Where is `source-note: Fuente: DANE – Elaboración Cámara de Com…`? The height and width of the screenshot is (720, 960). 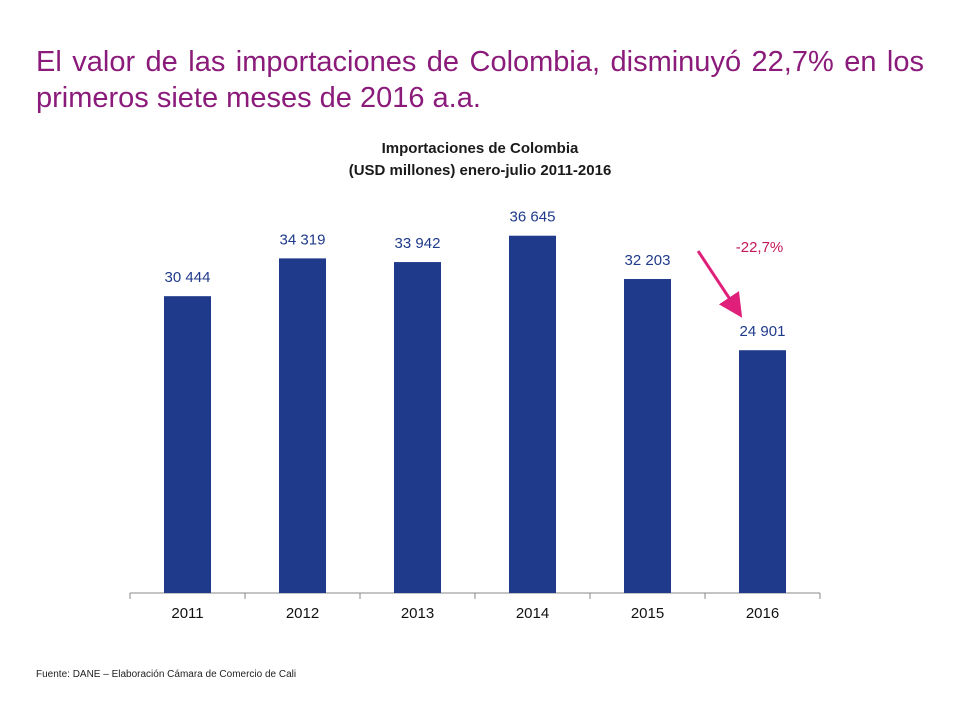
source-note: Fuente: DANE – Elaboración Cámara de Com… is located at coordinates (166, 674).